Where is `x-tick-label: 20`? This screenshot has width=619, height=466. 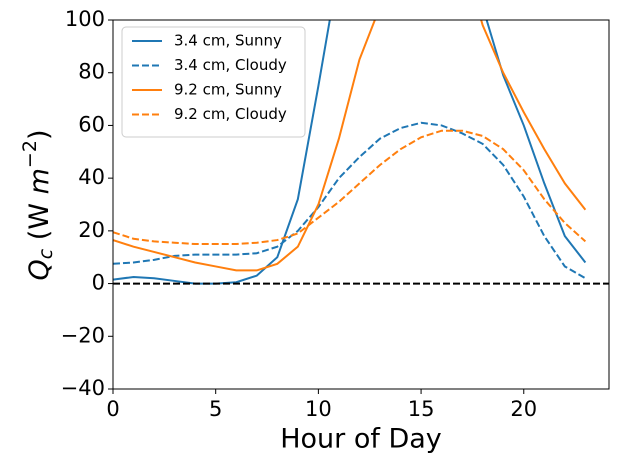 x-tick-label: 20 is located at coordinates (523, 409).